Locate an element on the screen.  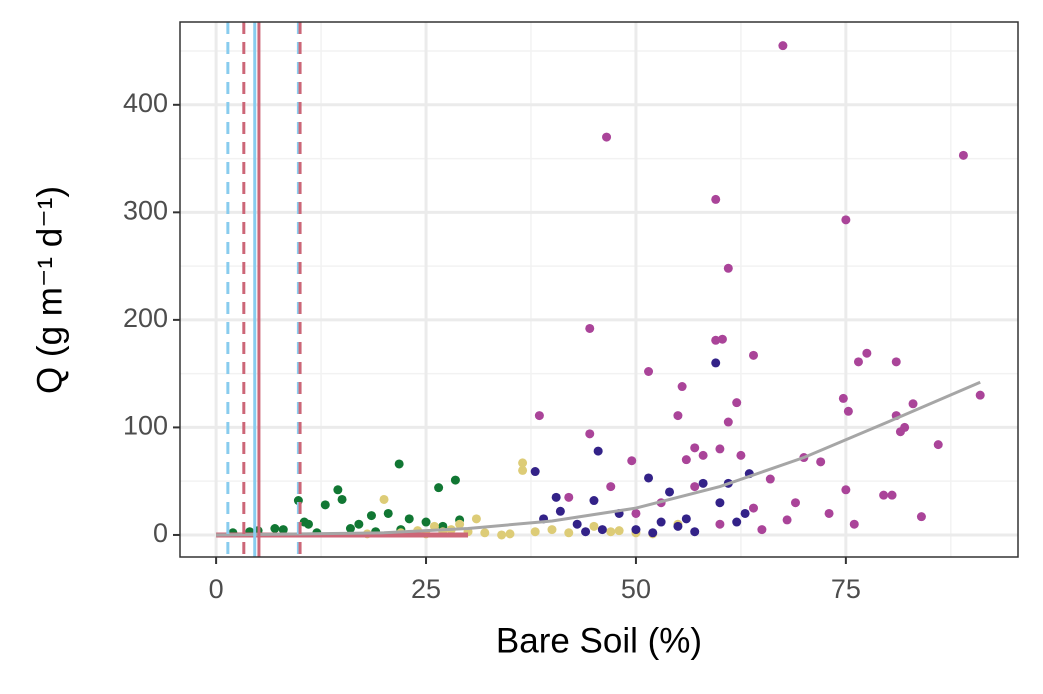
x-tick-label: 25 is located at coordinates (426, 589).